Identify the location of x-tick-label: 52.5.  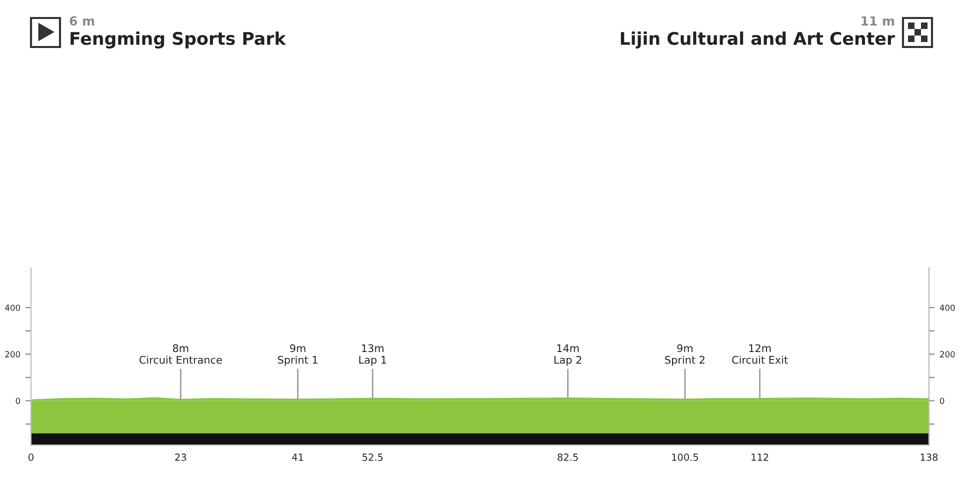
(372, 457).